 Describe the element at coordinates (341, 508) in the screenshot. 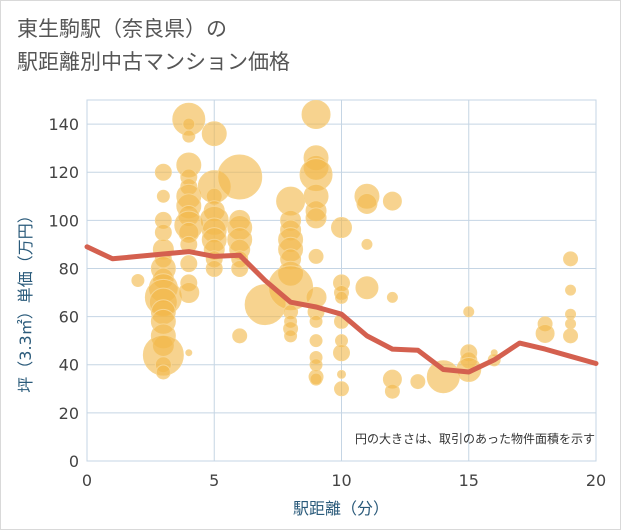

I see `x-axis-title: 駅距離（分）` at that location.